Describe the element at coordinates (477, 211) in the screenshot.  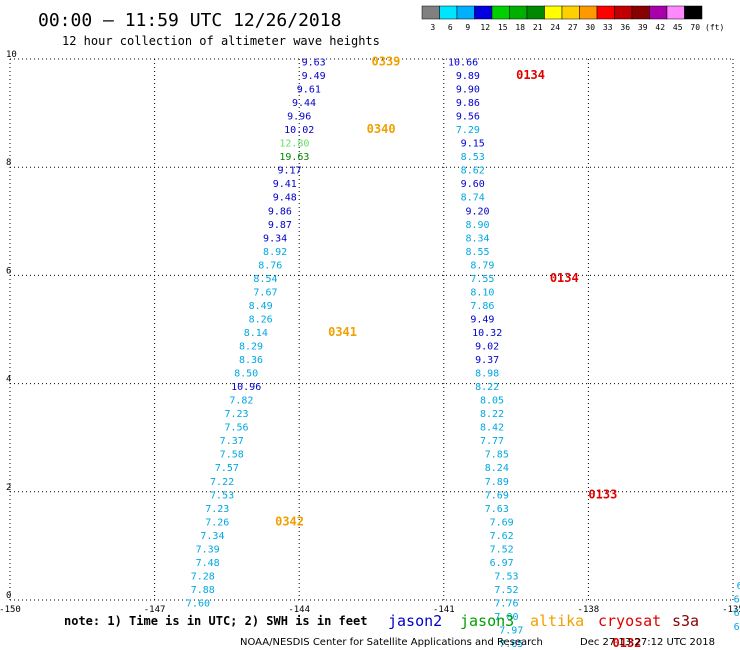
I see `data-point: 9.20` at that location.